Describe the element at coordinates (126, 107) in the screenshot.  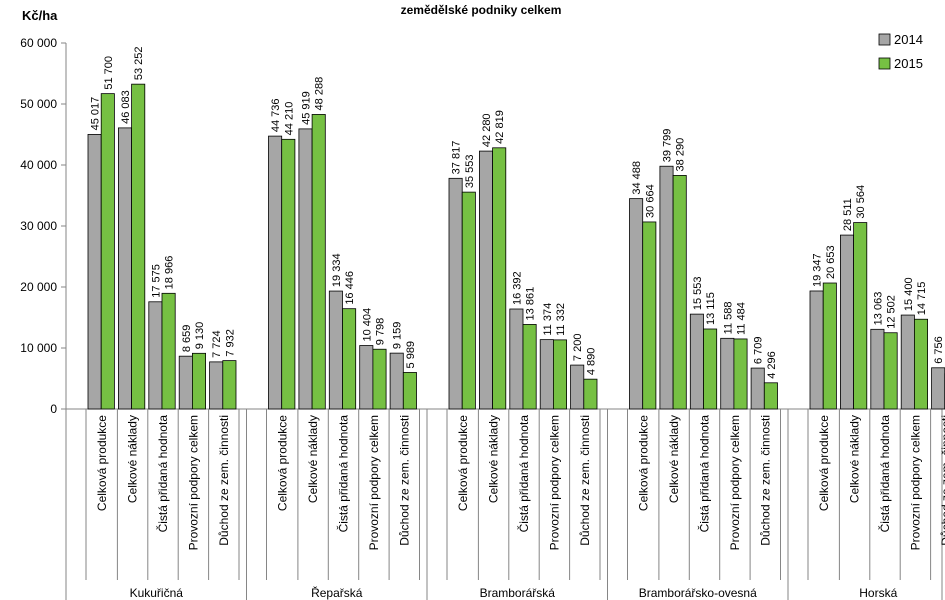
I see `data-label: 46 083` at that location.